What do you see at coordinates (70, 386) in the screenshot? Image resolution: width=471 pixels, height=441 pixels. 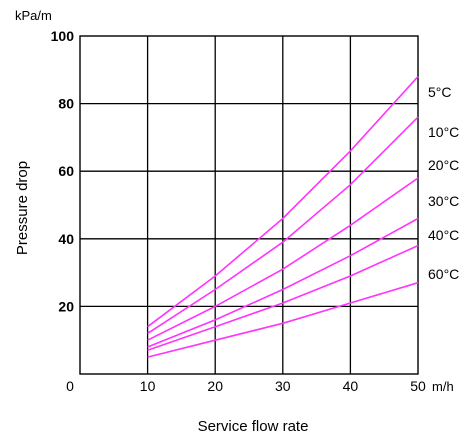 I see `x-tick-label: 0` at bounding box center [70, 386].